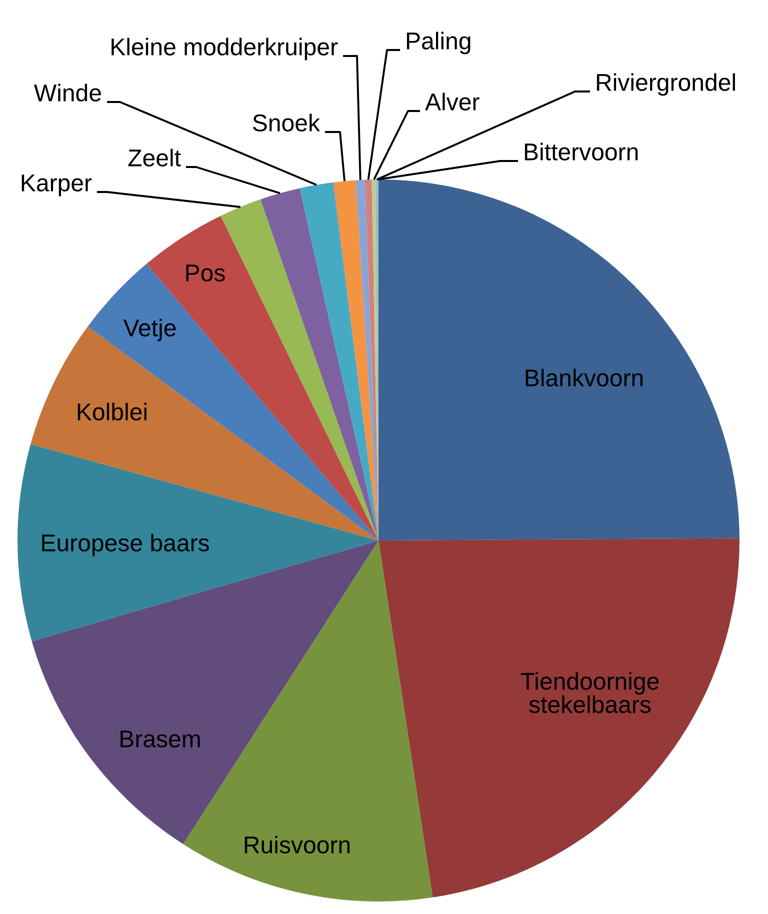 This screenshot has width=768, height=914. What do you see at coordinates (452, 101) in the screenshot?
I see `slice-label: Alver` at bounding box center [452, 101].